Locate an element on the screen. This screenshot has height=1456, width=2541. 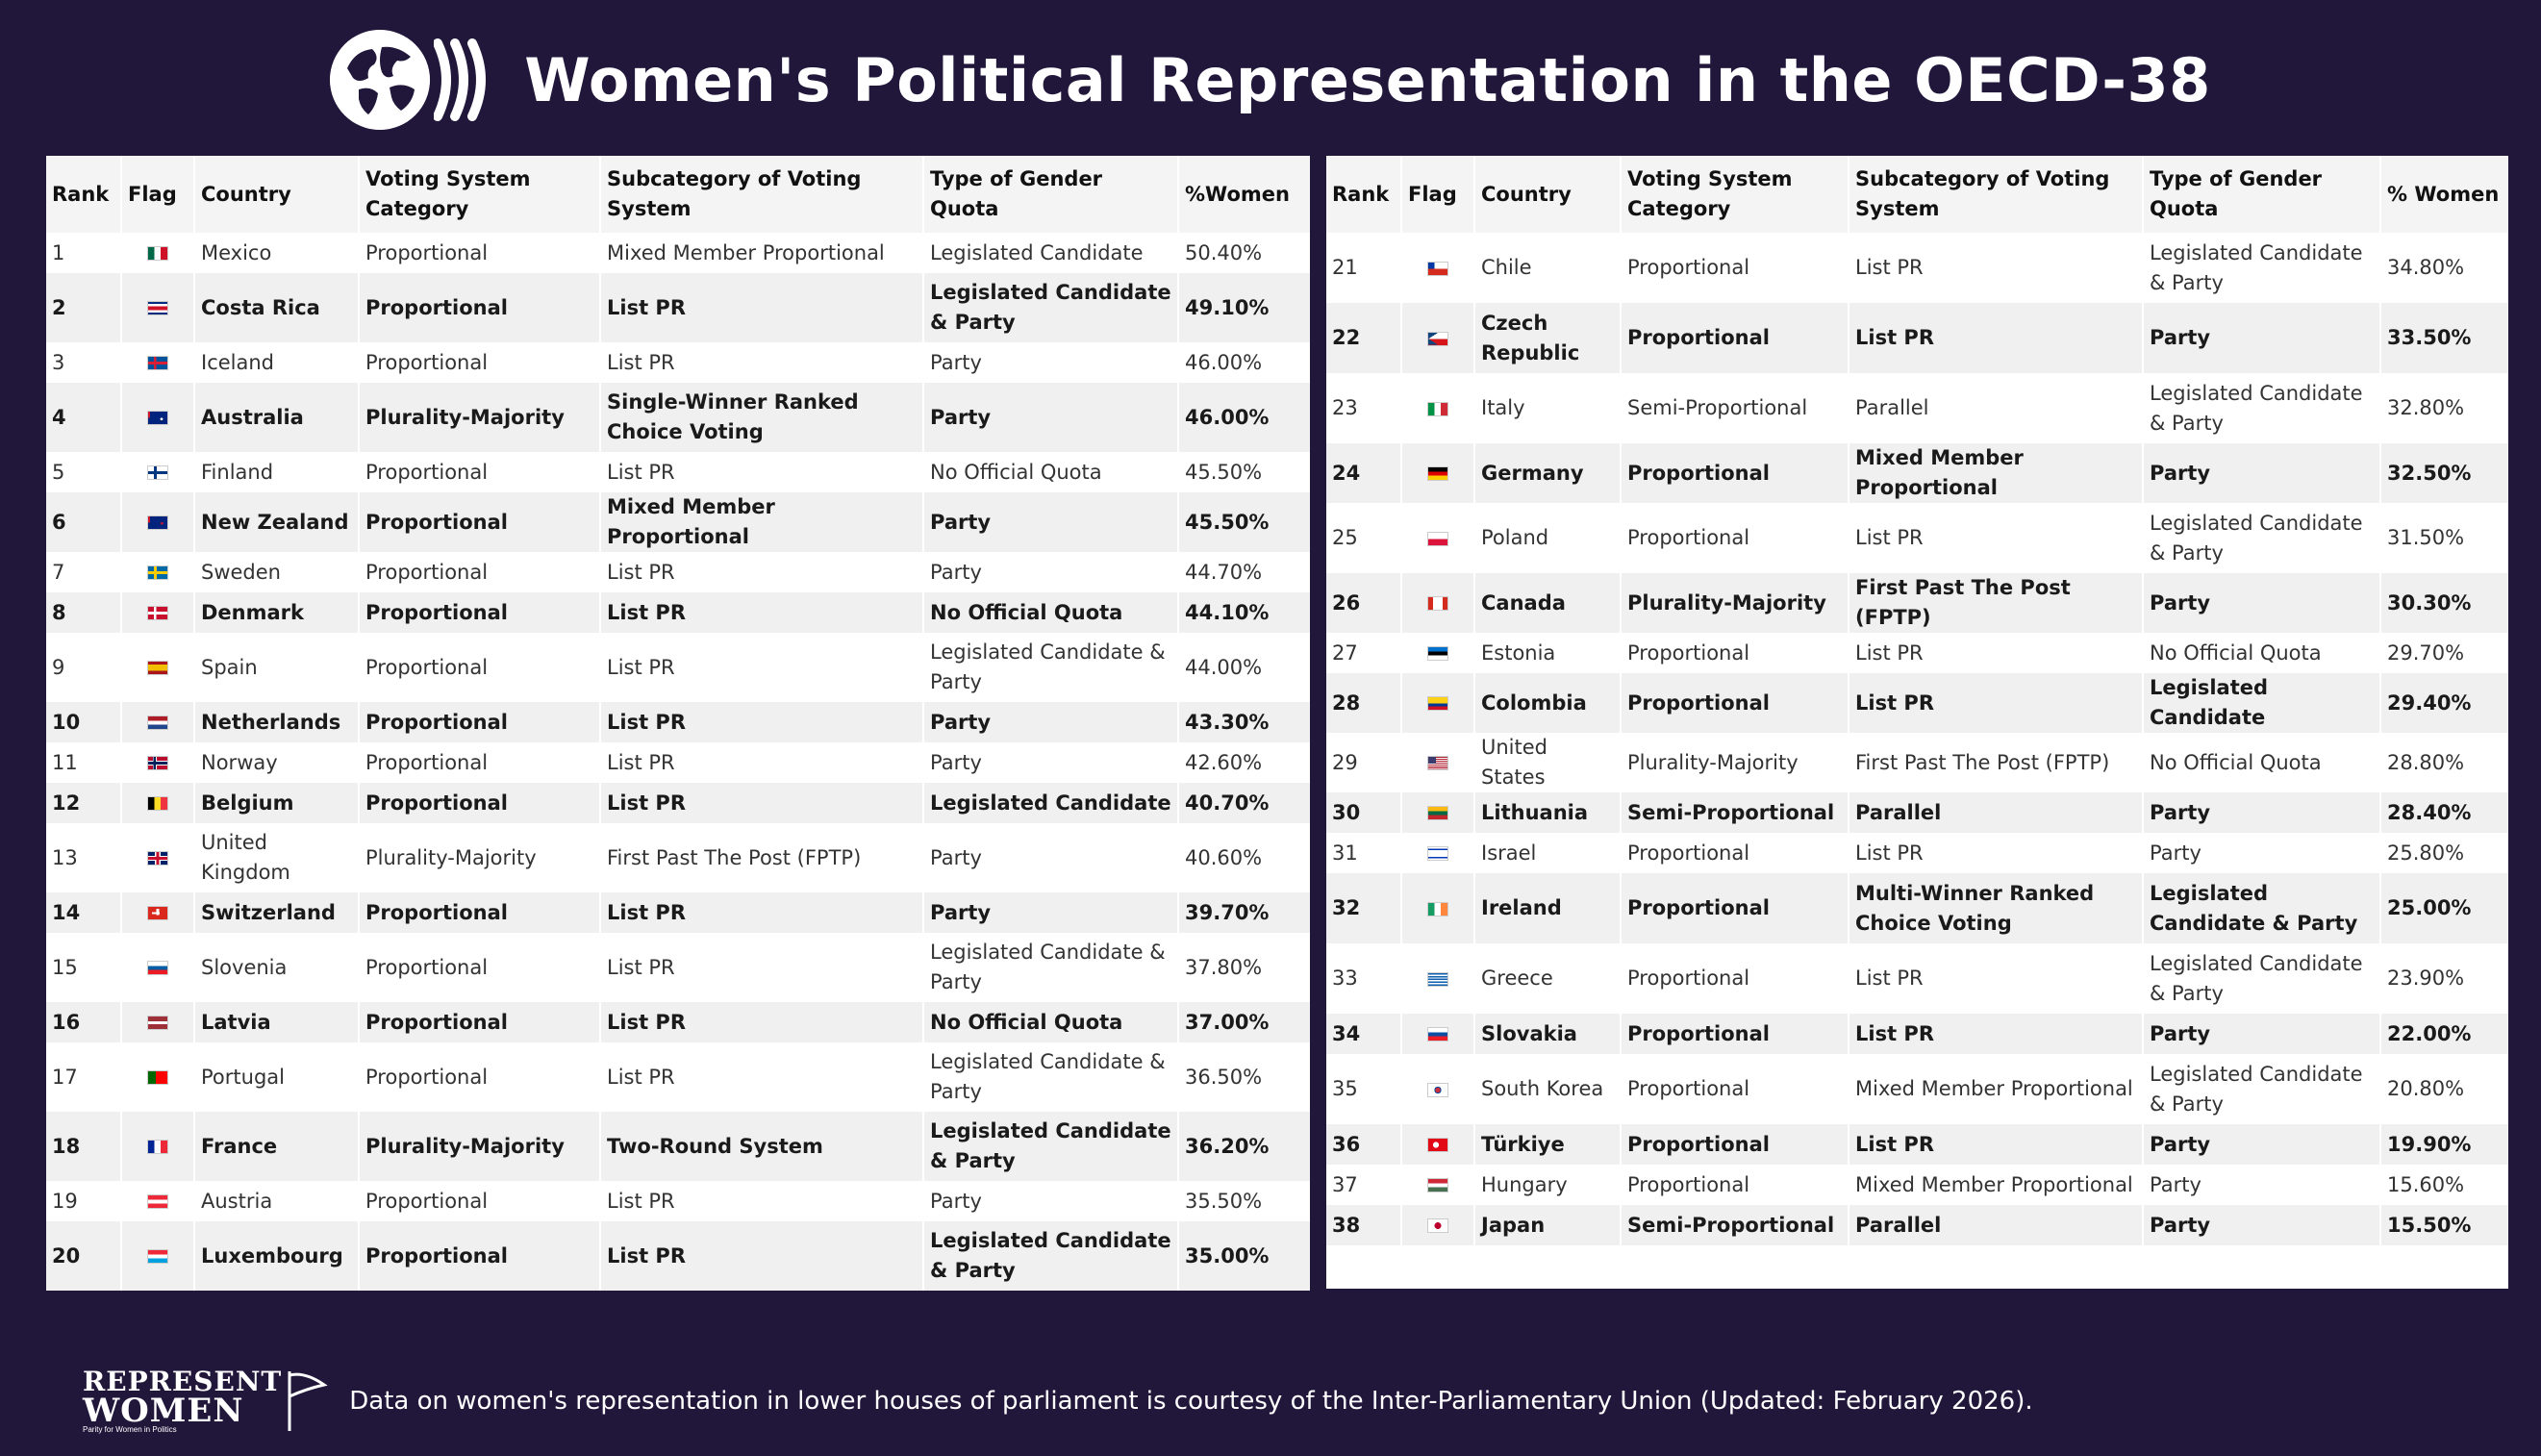
country-cell: Greece is located at coordinates (1547, 979).